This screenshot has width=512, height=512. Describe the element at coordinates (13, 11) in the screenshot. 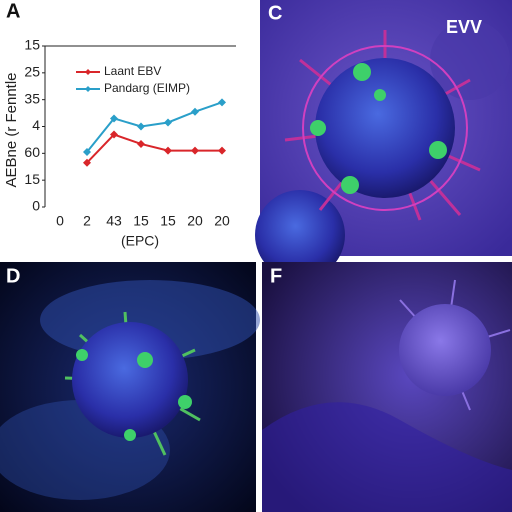

I see `chart-title: A` at that location.